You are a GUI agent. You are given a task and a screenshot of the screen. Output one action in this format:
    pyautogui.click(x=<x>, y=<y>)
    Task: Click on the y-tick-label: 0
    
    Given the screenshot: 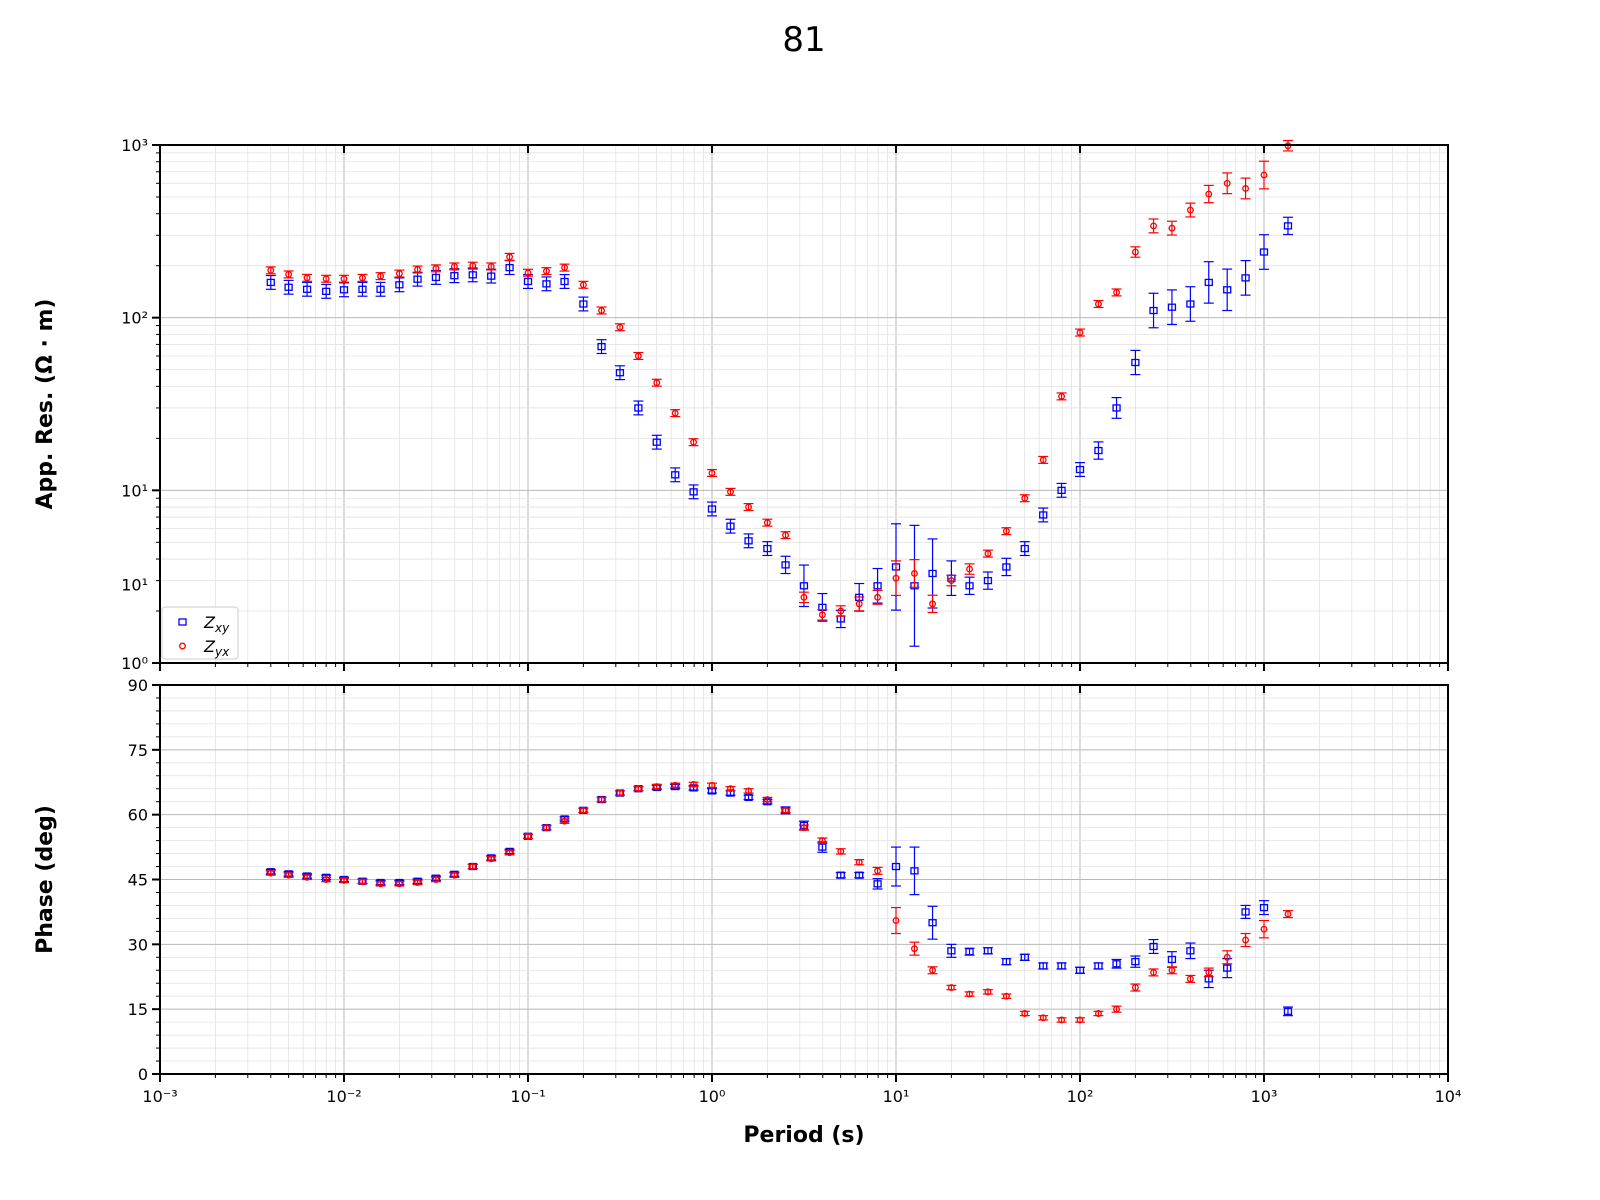 What is the action you would take?
    pyautogui.click(x=143, y=1074)
    